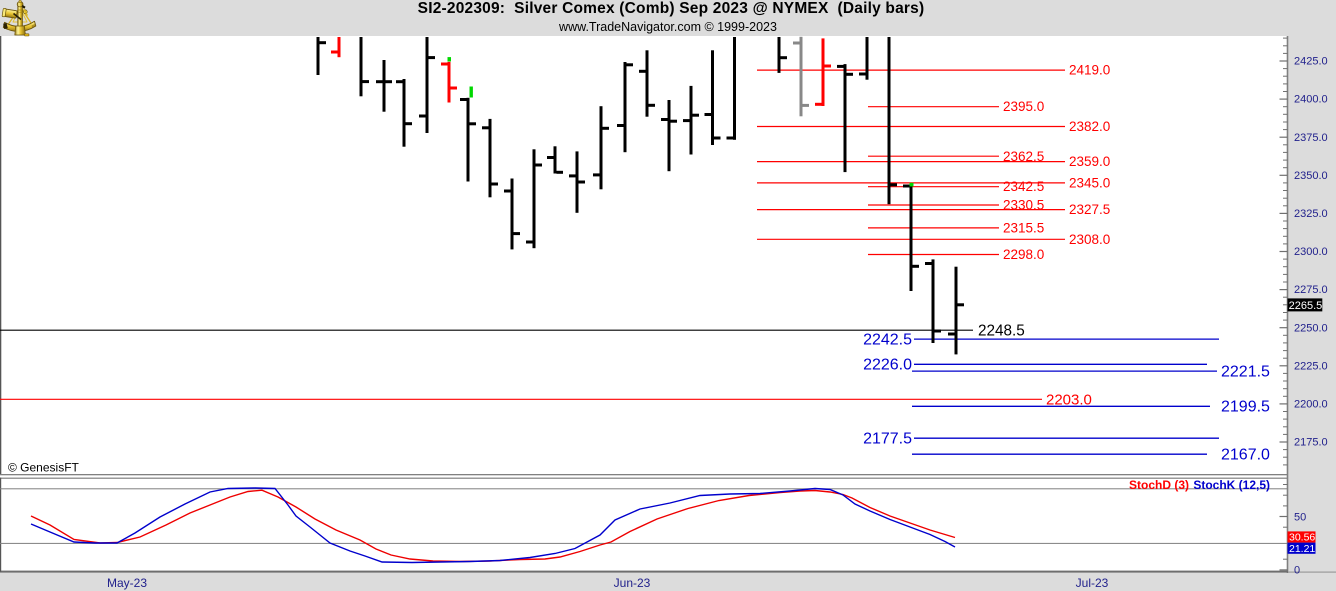 This screenshot has width=1336, height=591. What do you see at coordinates (1089, 209) in the screenshot?
I see `svg-text: 2327.5` at bounding box center [1089, 209].